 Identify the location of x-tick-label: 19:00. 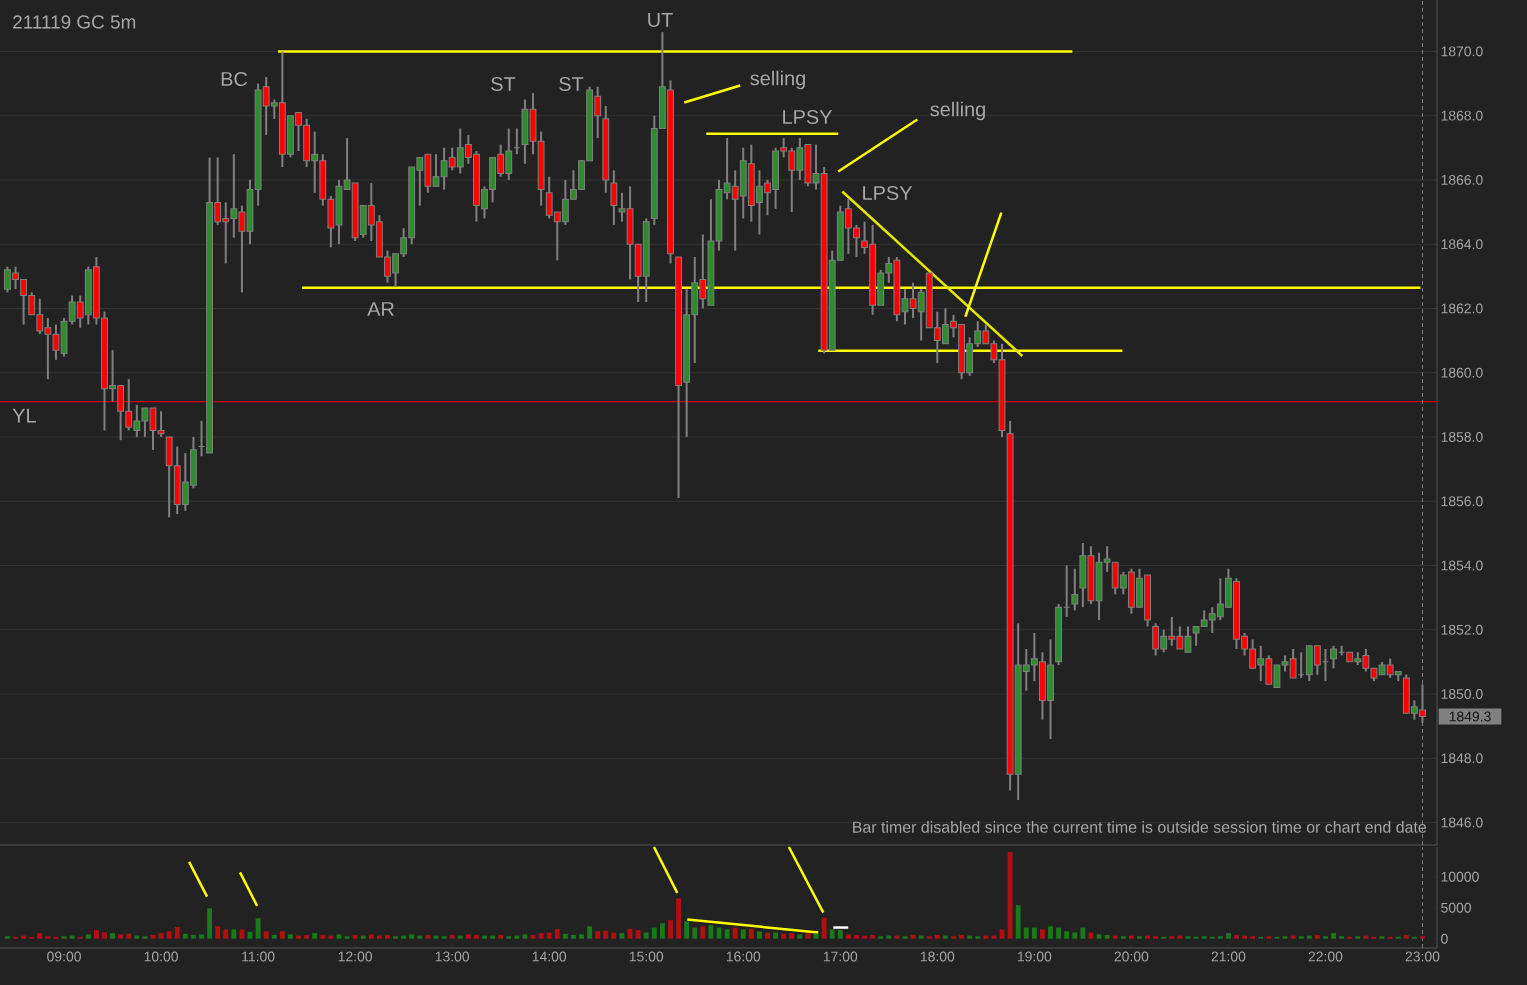
(1034, 956).